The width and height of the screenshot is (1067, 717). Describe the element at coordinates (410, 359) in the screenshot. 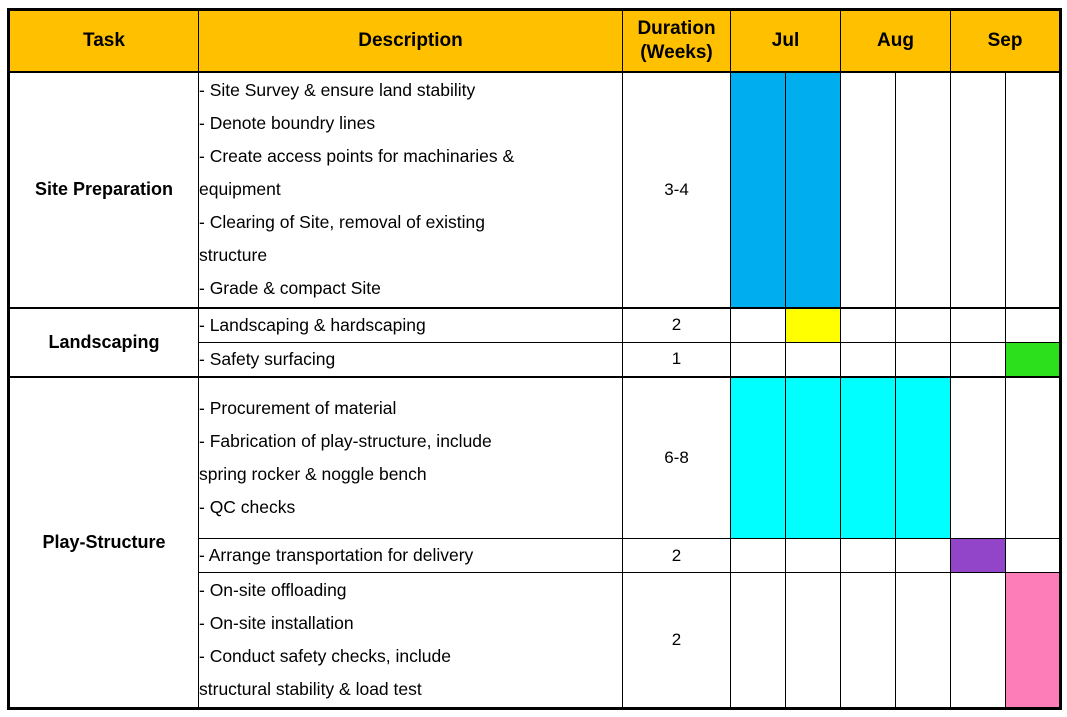

I see `description-cell: - Safety surfacing` at that location.